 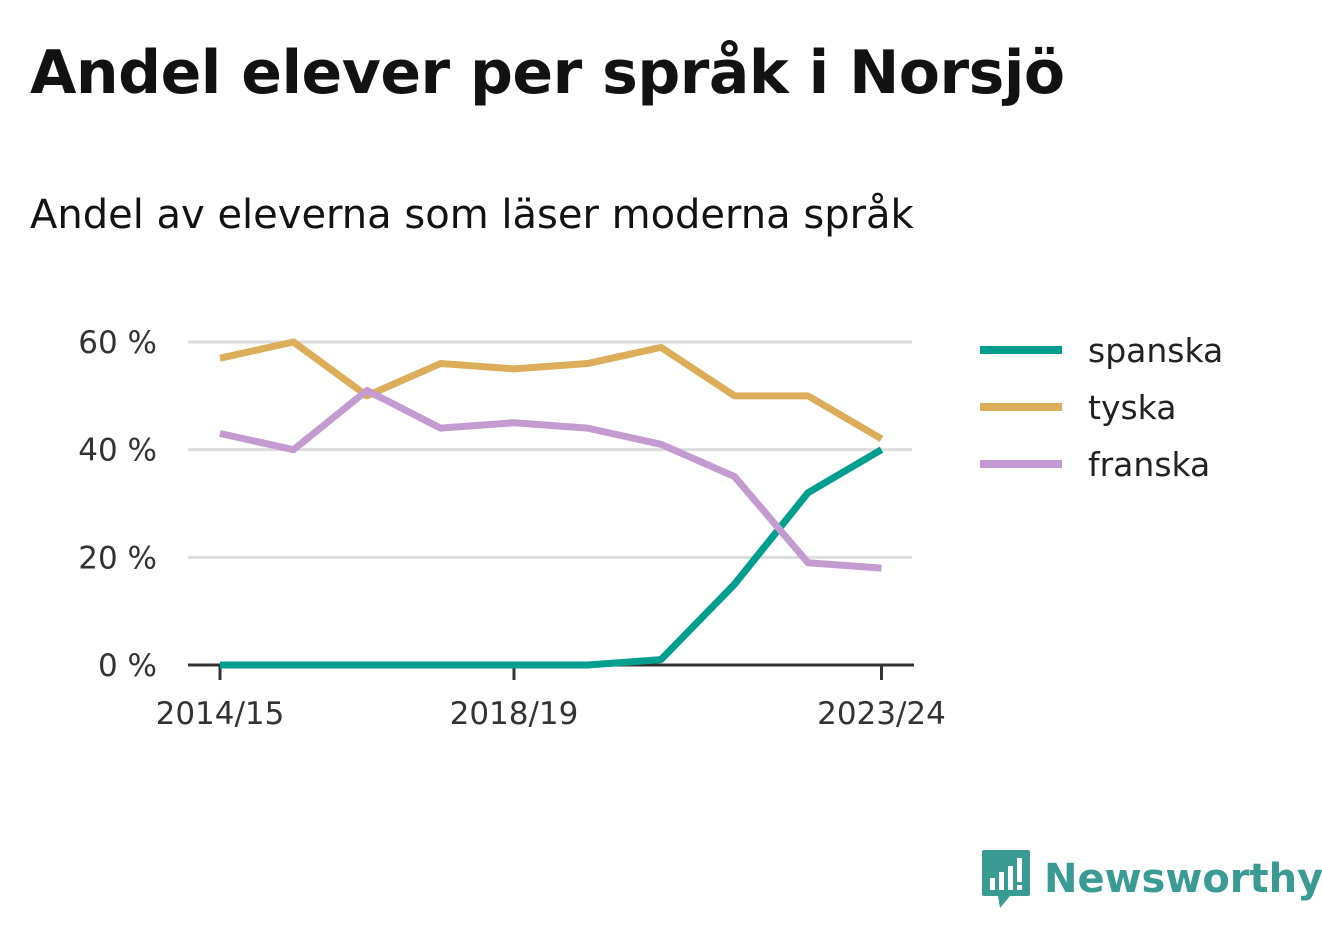 What do you see at coordinates (550, 479) in the screenshot?
I see `series-line-franska` at bounding box center [550, 479].